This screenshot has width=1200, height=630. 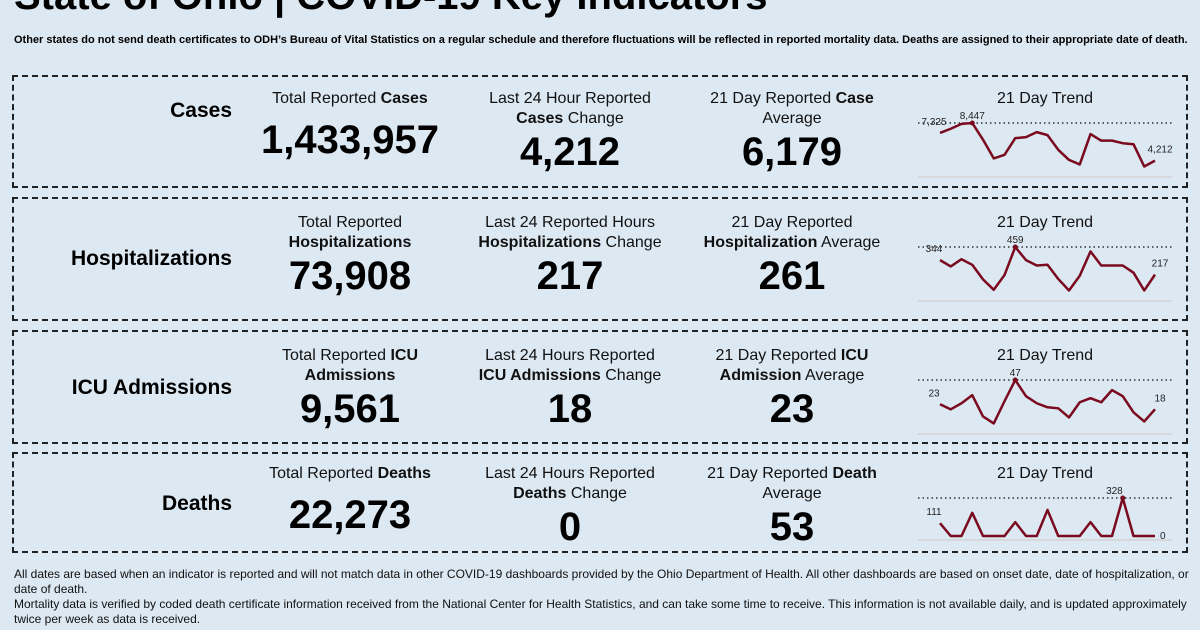 I want to click on metric-total: Total Reported Deaths 22,273, so click(x=350, y=501).